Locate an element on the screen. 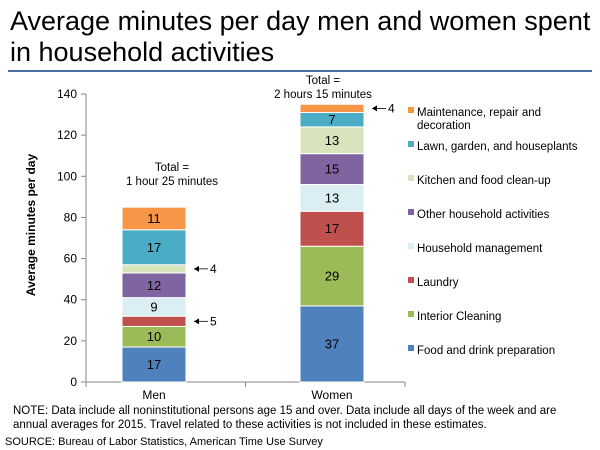 The height and width of the screenshot is (450, 600). legend-label: Food and drink preparation is located at coordinates (486, 351).